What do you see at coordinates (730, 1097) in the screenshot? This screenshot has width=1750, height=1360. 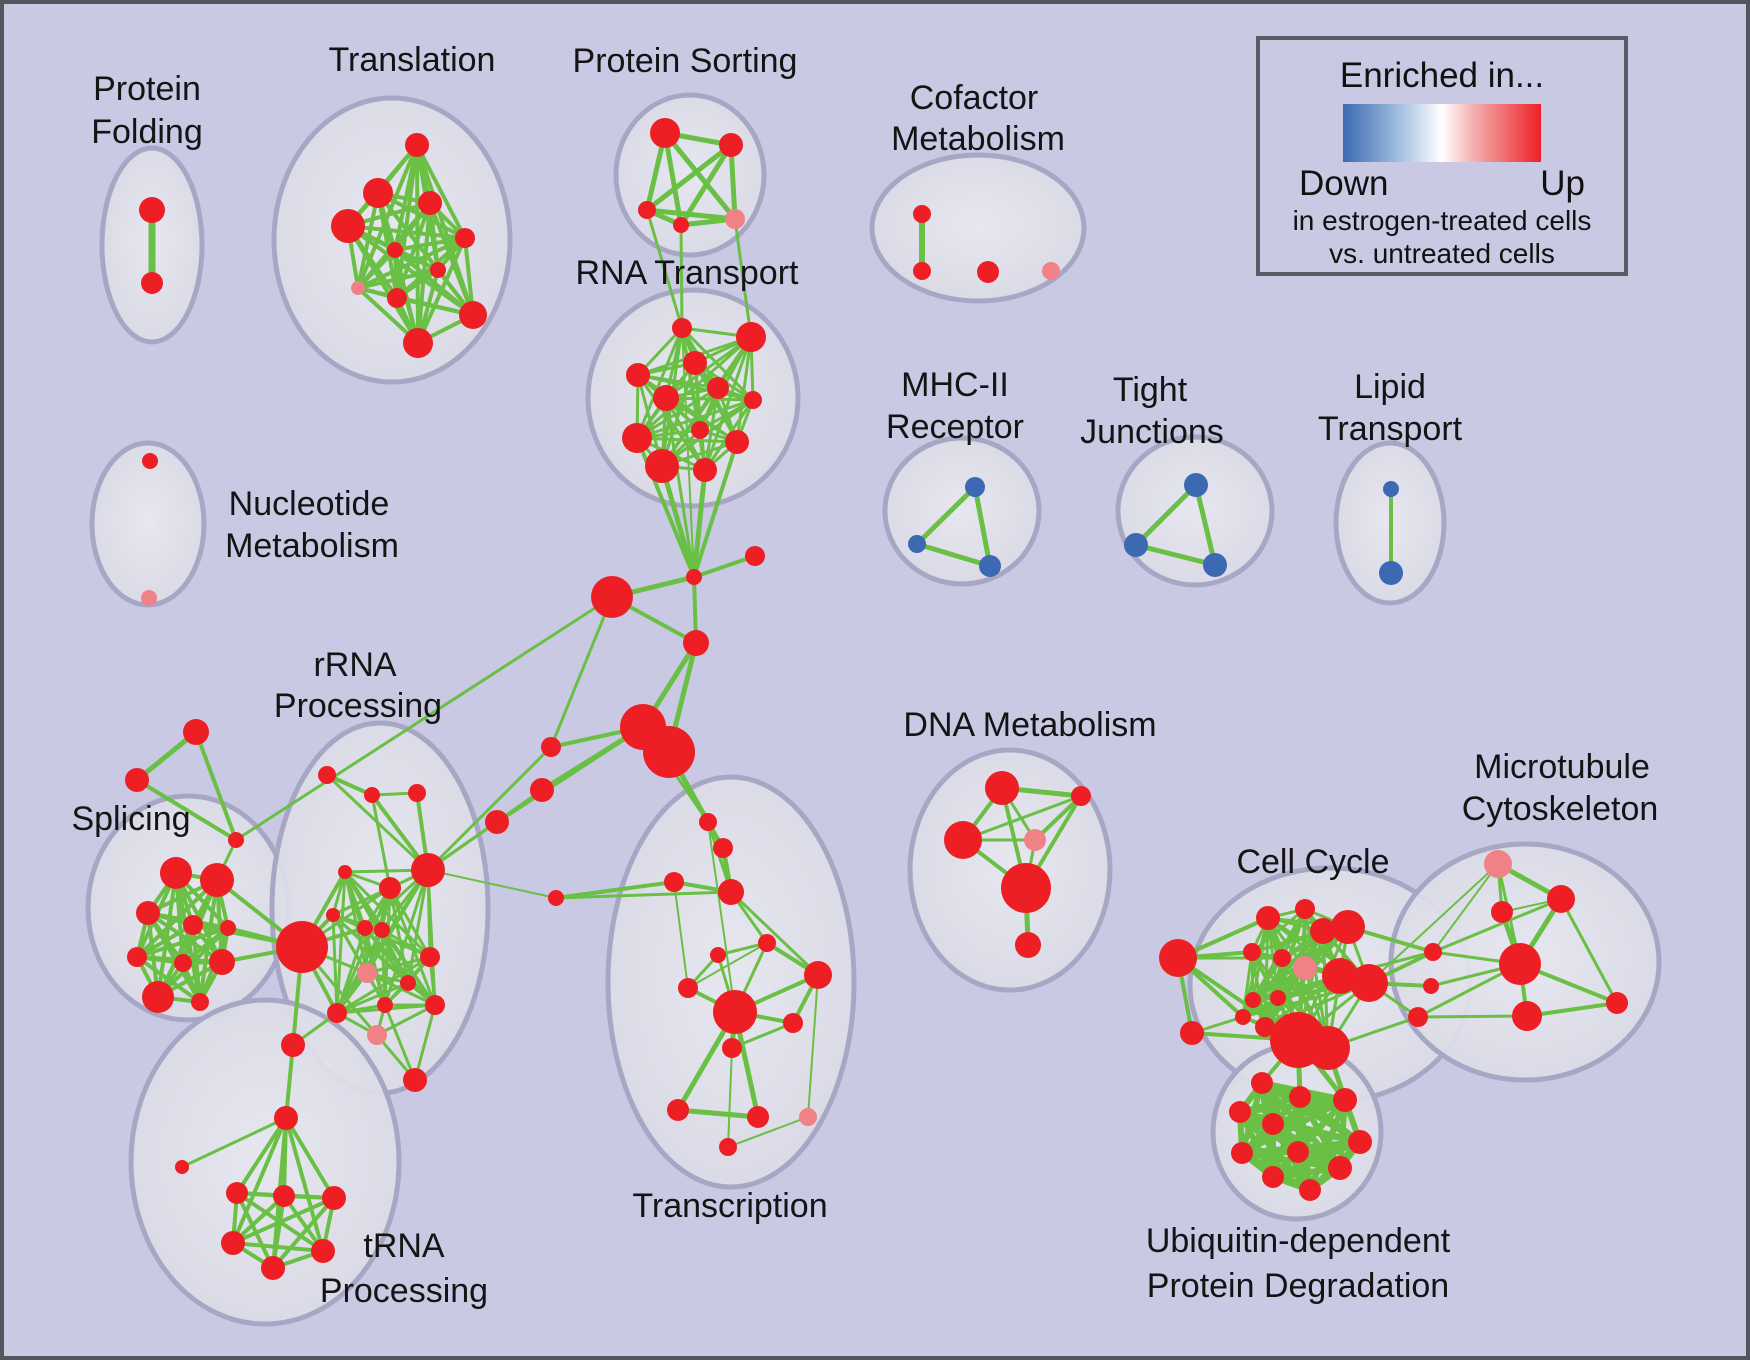 I see `edge-tt7-tt11` at bounding box center [730, 1097].